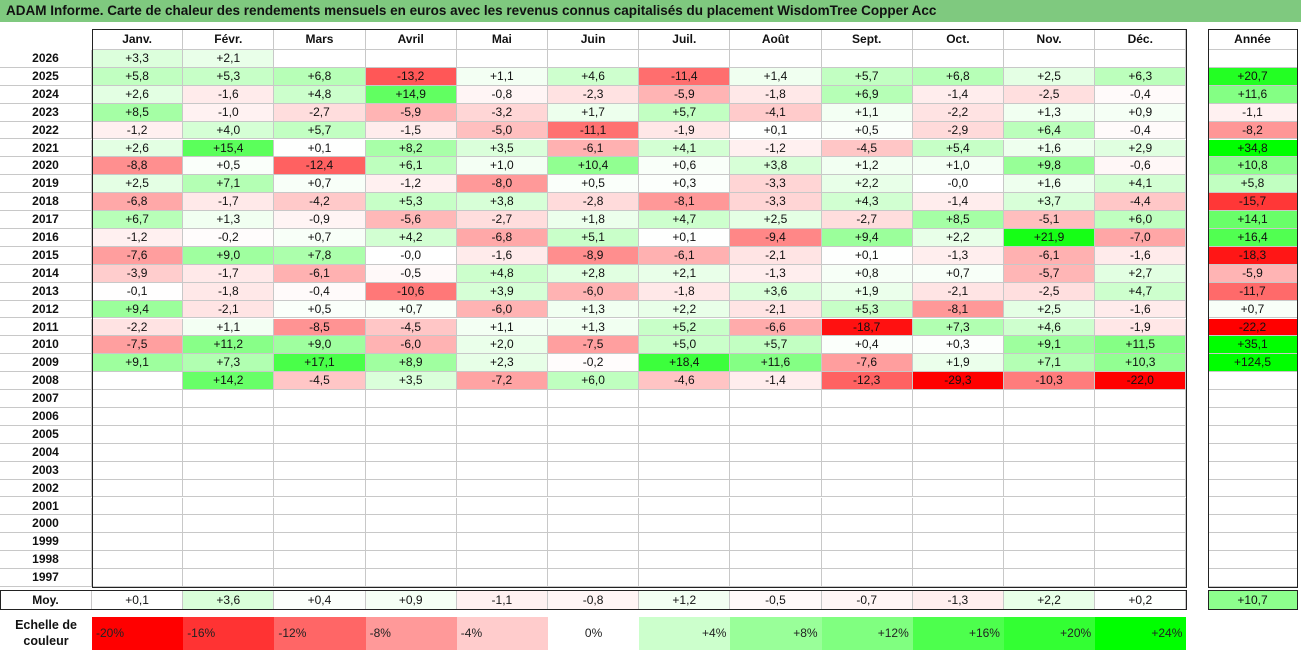 The image size is (1301, 653). Describe the element at coordinates (1050, 345) in the screenshot. I see `heatmap-cell: +9,1` at that location.